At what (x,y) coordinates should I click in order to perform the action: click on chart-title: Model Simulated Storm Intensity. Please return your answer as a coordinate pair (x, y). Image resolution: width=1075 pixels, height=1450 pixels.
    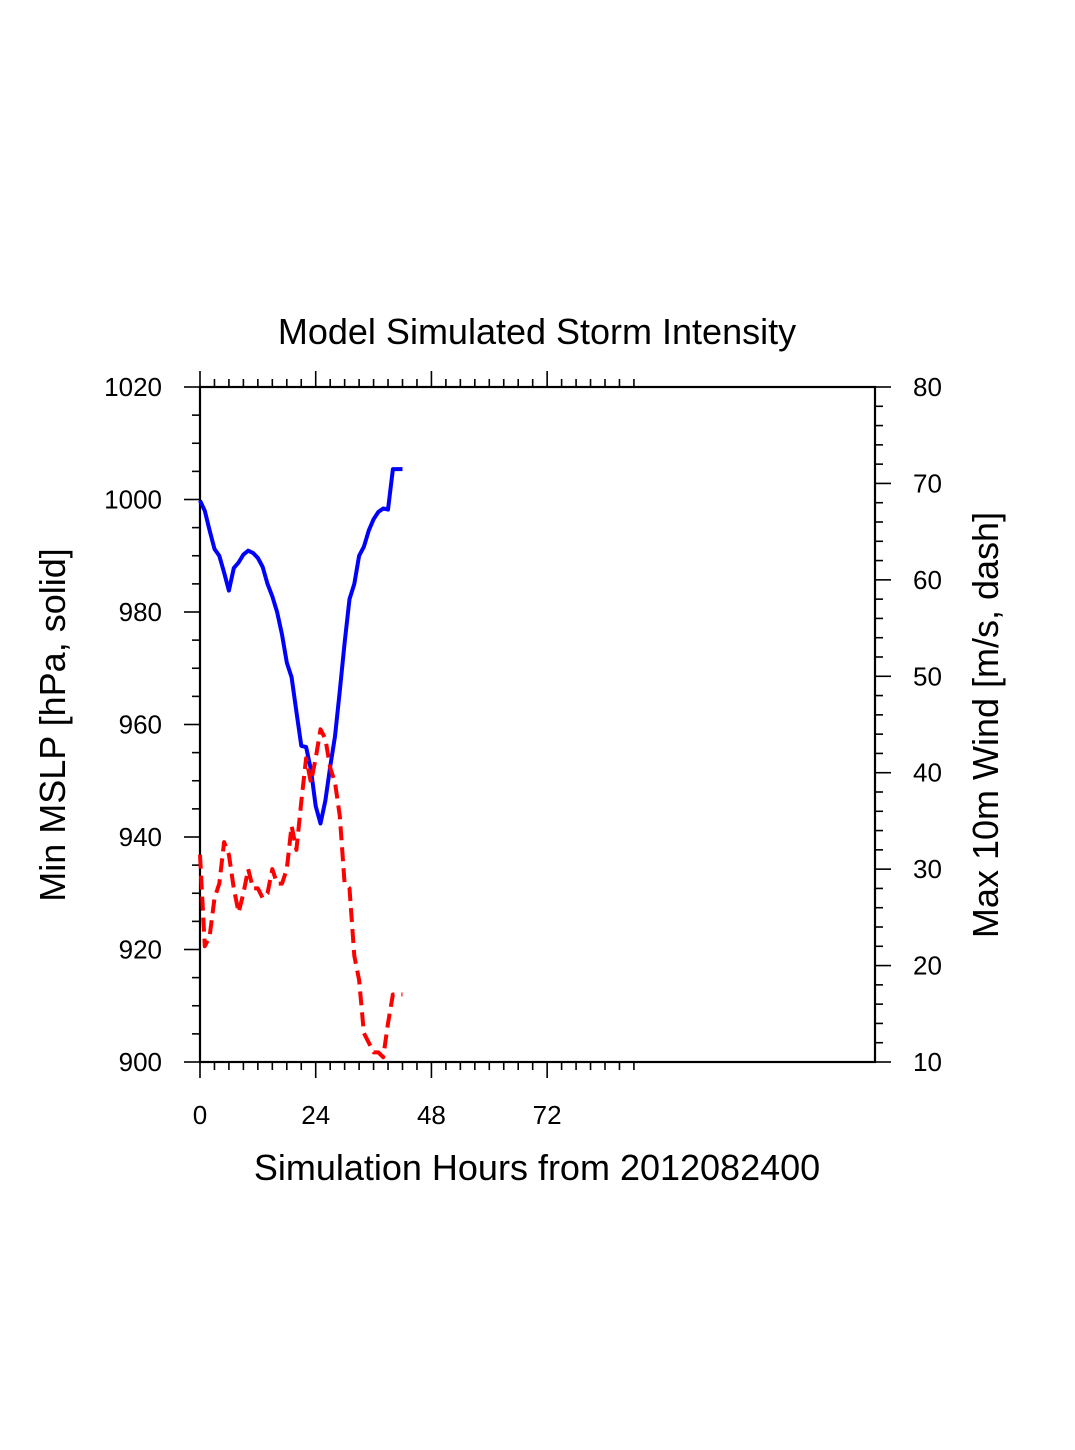
    Looking at the image, I should click on (537, 331).